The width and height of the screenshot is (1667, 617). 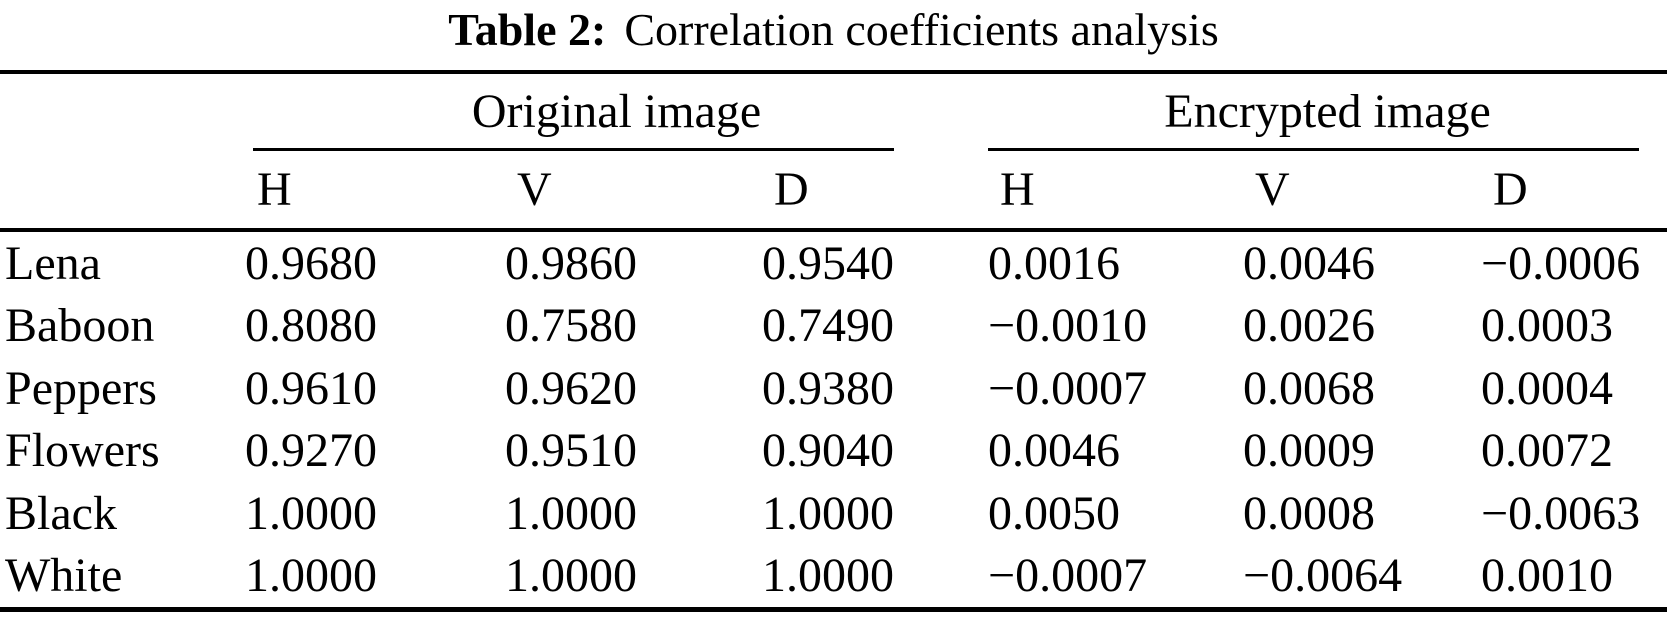 What do you see at coordinates (1547, 388) in the screenshot?
I see `table-cell: 0.0004` at bounding box center [1547, 388].